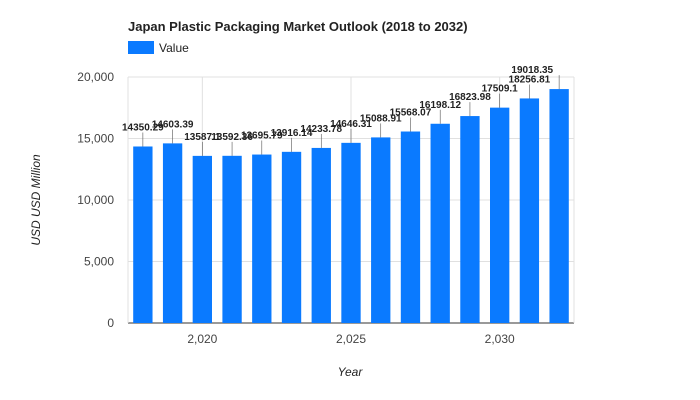  Describe the element at coordinates (500, 339) in the screenshot. I see `x-tick-label: 2,030` at that location.